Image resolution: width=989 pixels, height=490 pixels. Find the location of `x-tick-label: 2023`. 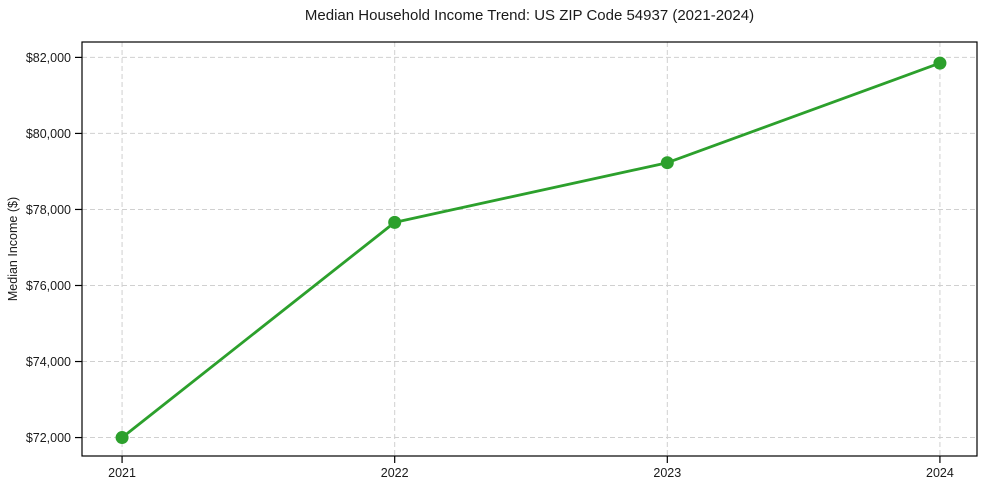

x-tick-label: 2023 is located at coordinates (667, 473).